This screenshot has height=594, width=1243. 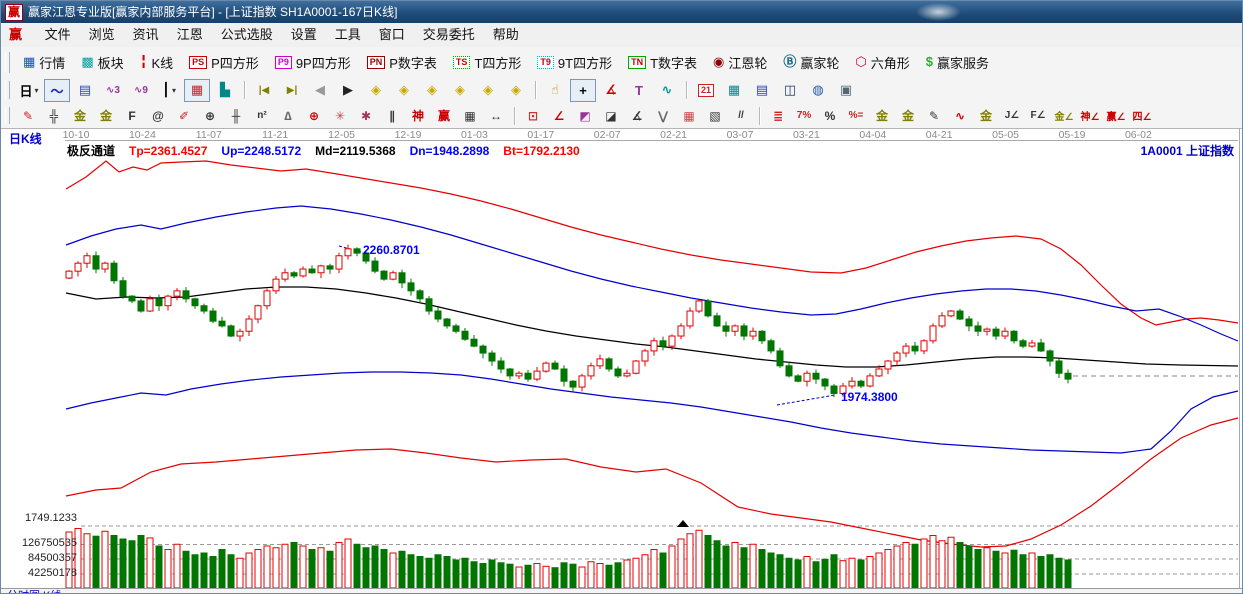 I want to click on ying-angle-tool: 赢∠, so click(x=1116, y=115).